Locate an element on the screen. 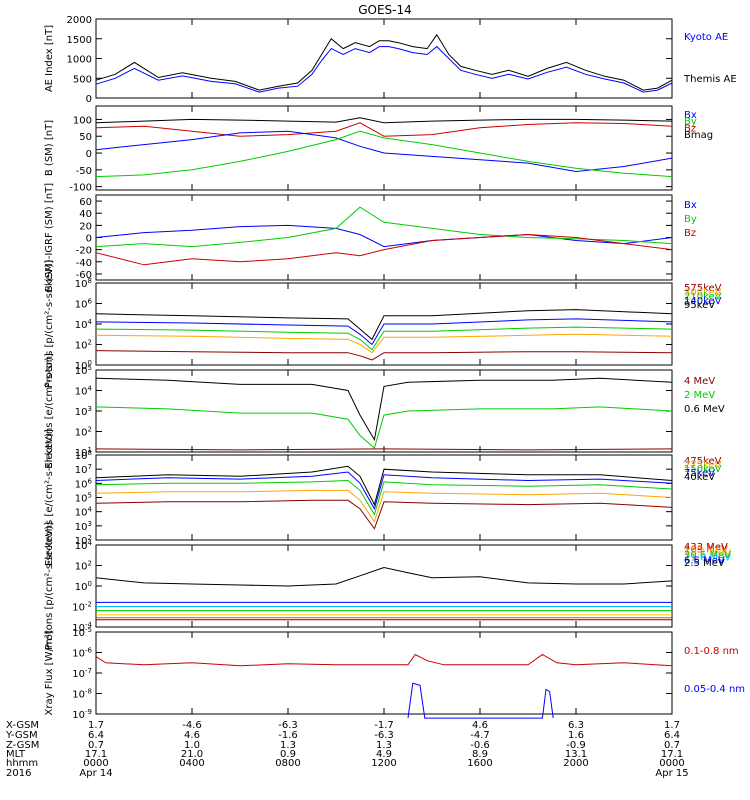 Image resolution: width=750 pixels, height=800 pixels. series-by is located at coordinates (384, 154).